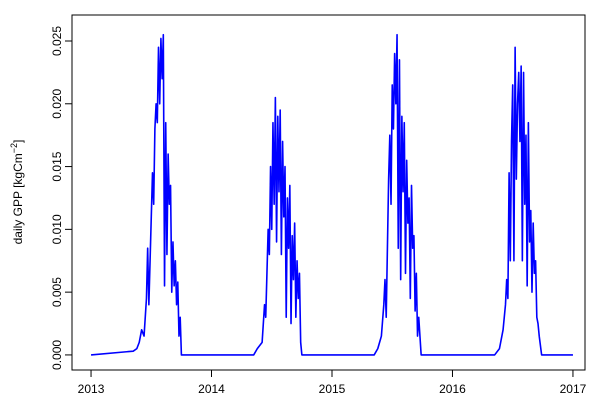 Image resolution: width=600 pixels, height=400 pixels. I want to click on x-tick-label: 2017, so click(573, 389).